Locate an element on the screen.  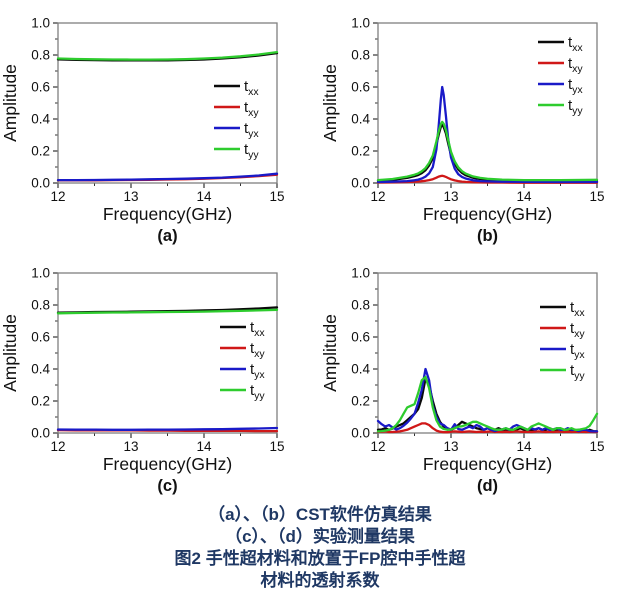
caption-line: （a）、（b）CST软件仿真结果 is located at coordinates (320, 514).